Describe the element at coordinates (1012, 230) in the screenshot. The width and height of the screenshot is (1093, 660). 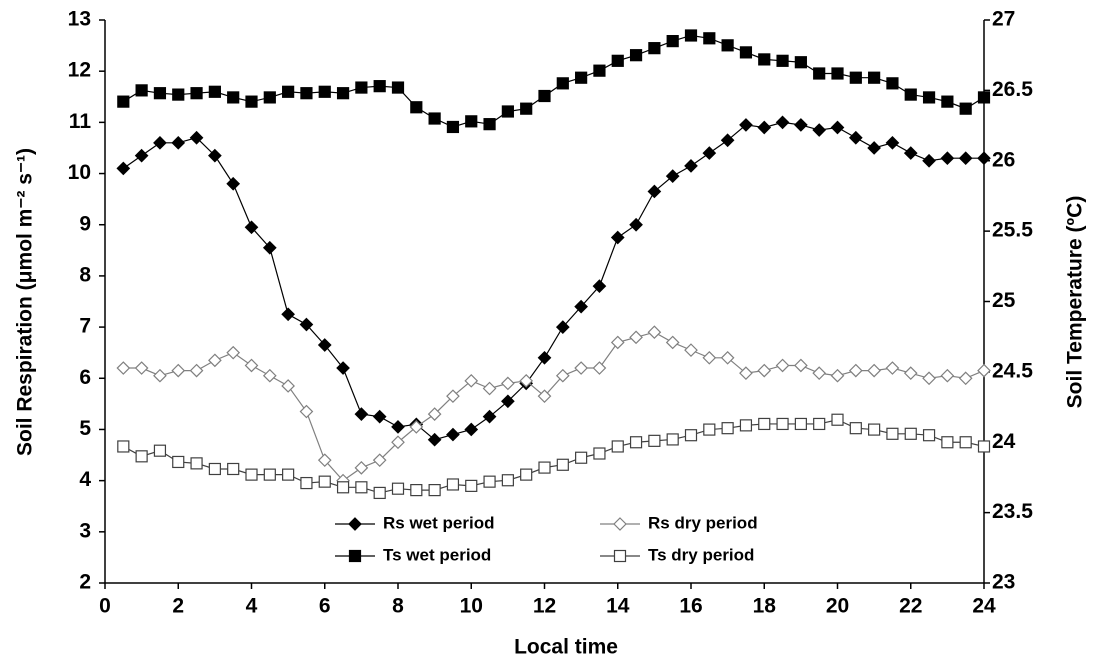
I see `y2-tick-label: 25.5` at that location.